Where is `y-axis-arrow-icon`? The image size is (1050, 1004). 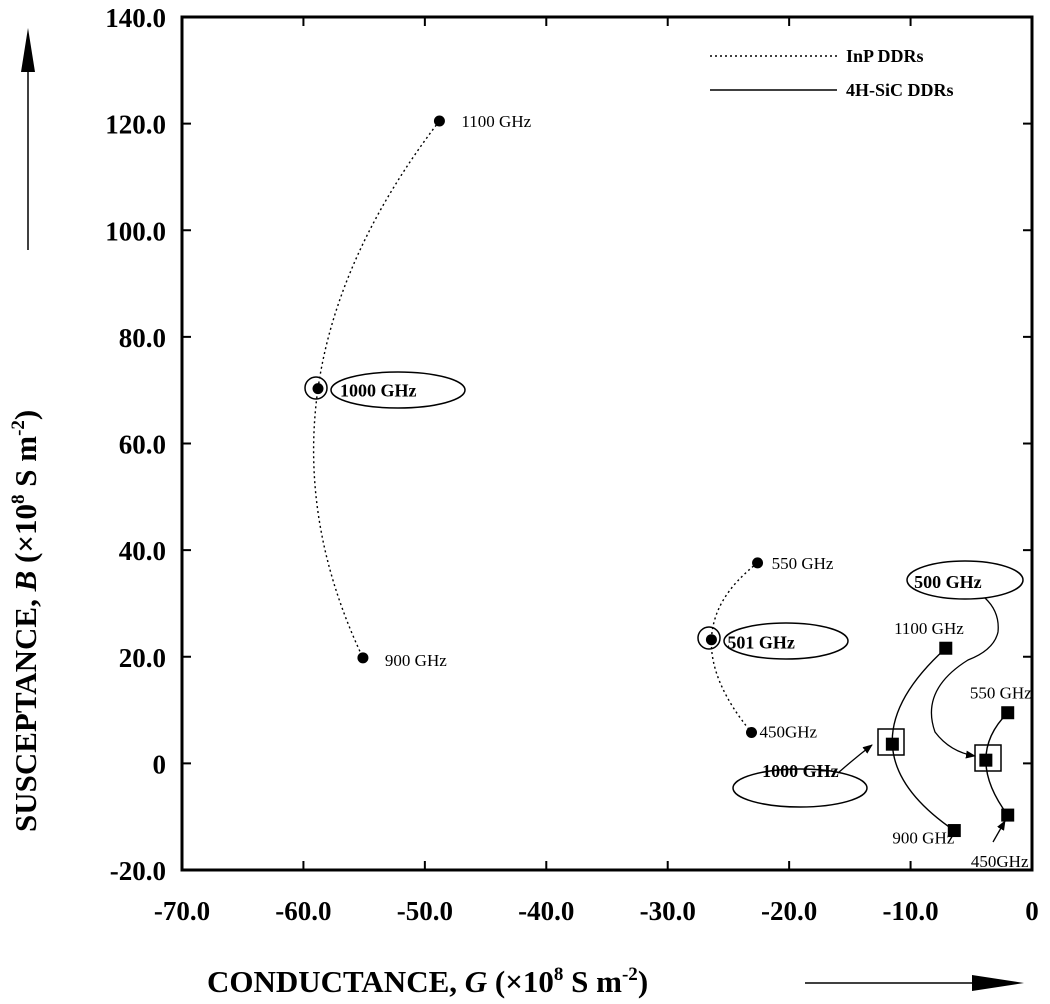
y-axis-arrow-icon is located at coordinates (28, 50).